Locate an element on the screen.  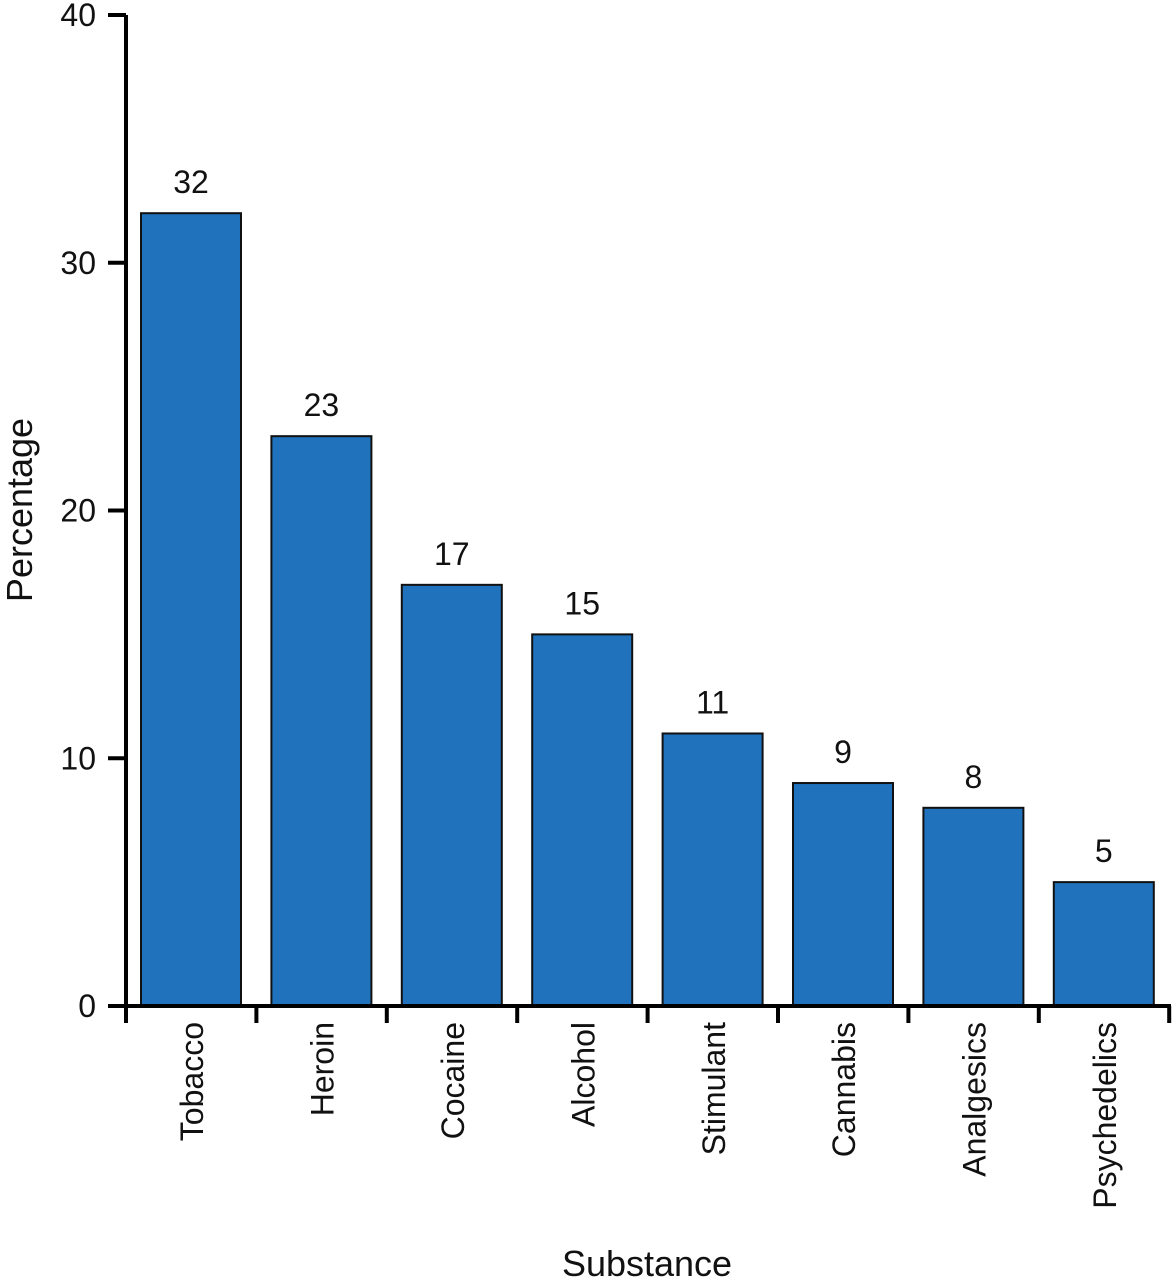
x-axis-title: Substance is located at coordinates (647, 1261).